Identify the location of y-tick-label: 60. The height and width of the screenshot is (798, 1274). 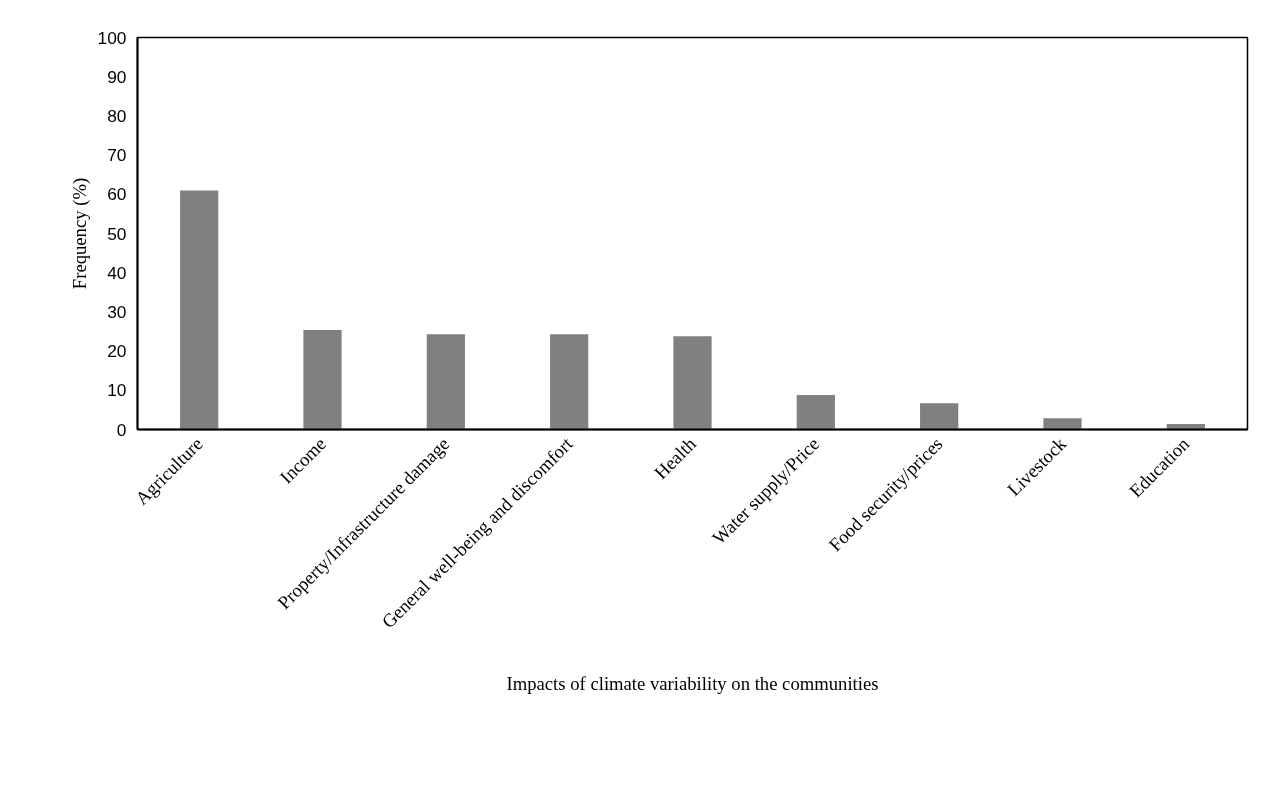
(117, 194).